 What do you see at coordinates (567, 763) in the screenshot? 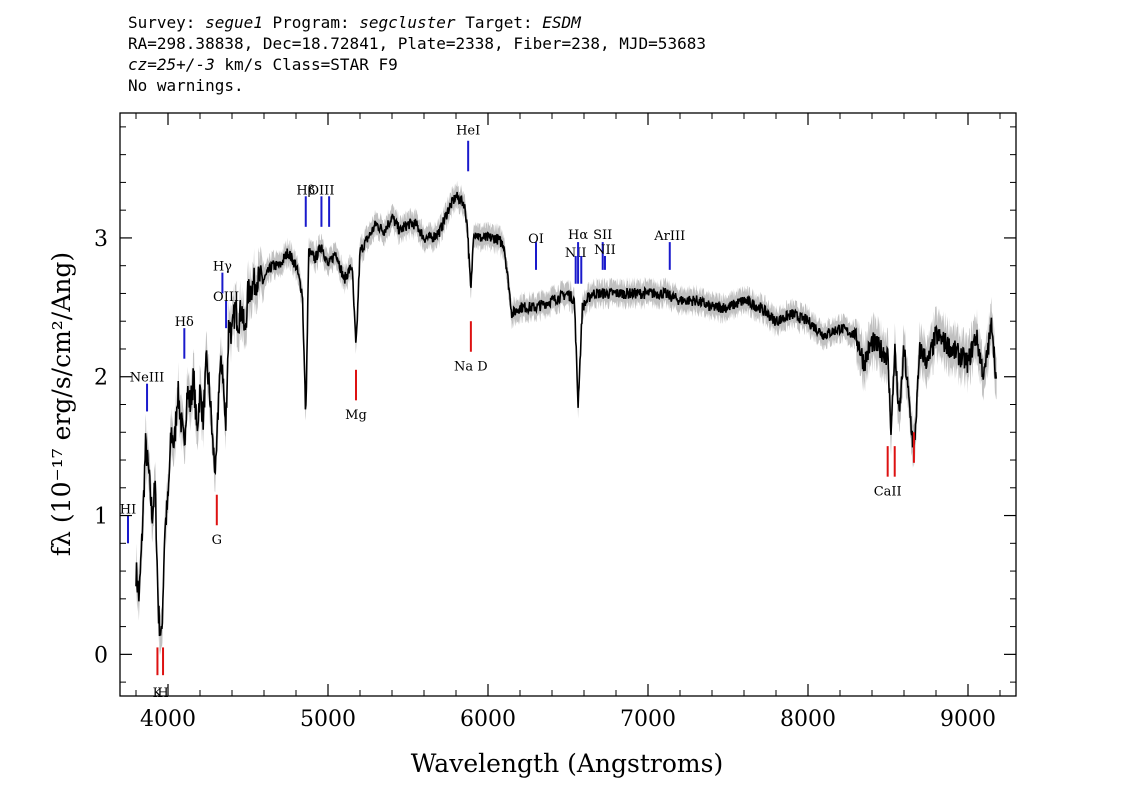
I see `x-axis-label: Wavelength (Angstroms)` at bounding box center [567, 763].